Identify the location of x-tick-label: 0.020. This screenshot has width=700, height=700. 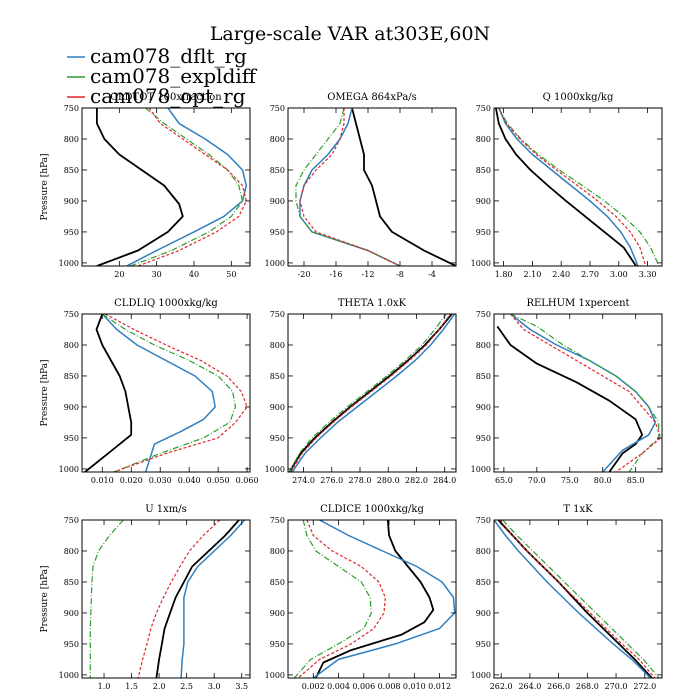
(131, 480).